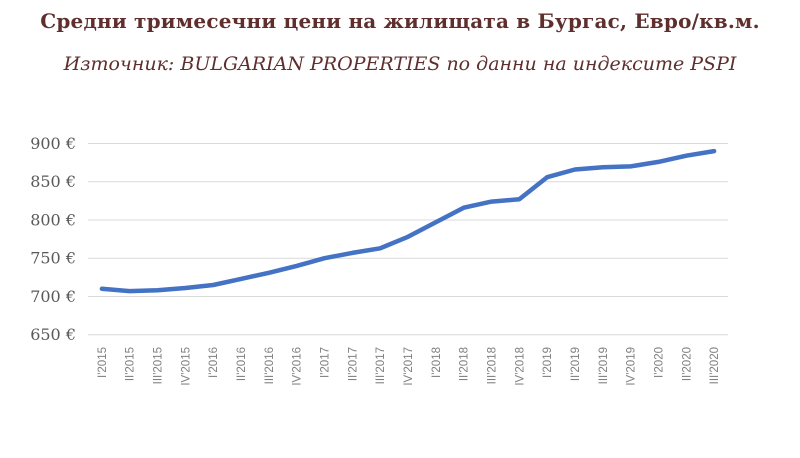  What do you see at coordinates (576, 364) in the screenshot?
I see `x-axis-tick-label: II'2019` at bounding box center [576, 364].